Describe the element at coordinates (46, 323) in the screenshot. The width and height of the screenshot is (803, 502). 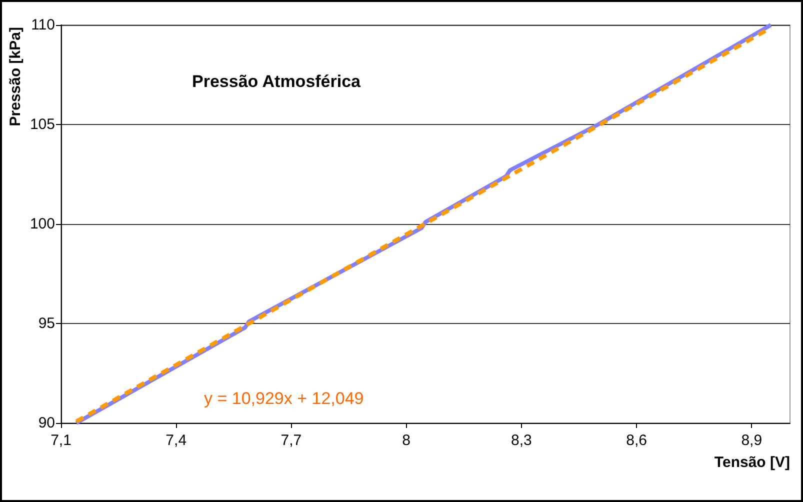
I see `y-tick-label: 95` at that location.